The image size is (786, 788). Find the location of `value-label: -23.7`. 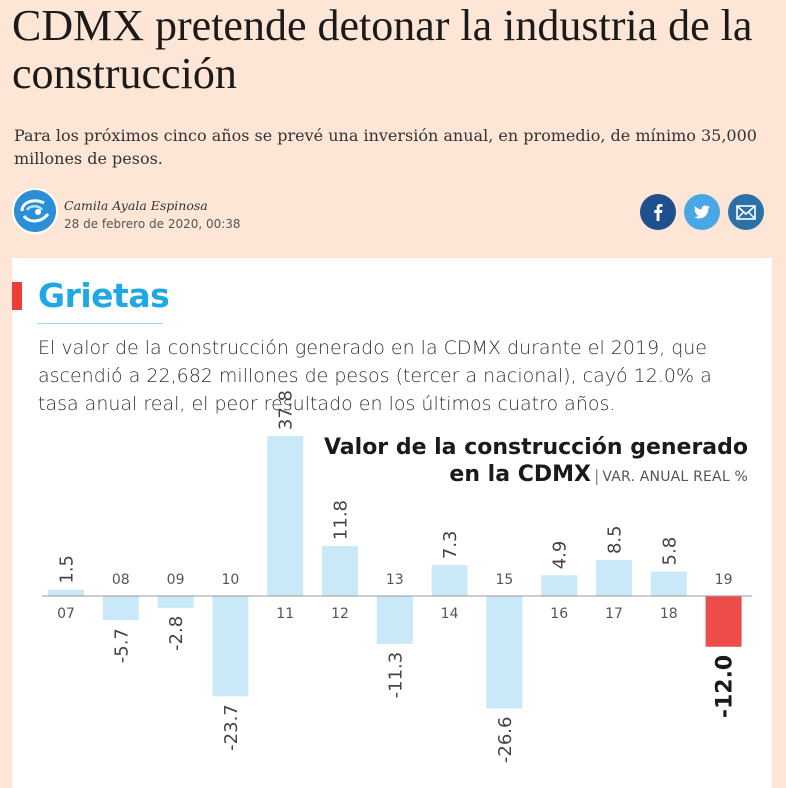

value-label: -23.7 is located at coordinates (231, 727).